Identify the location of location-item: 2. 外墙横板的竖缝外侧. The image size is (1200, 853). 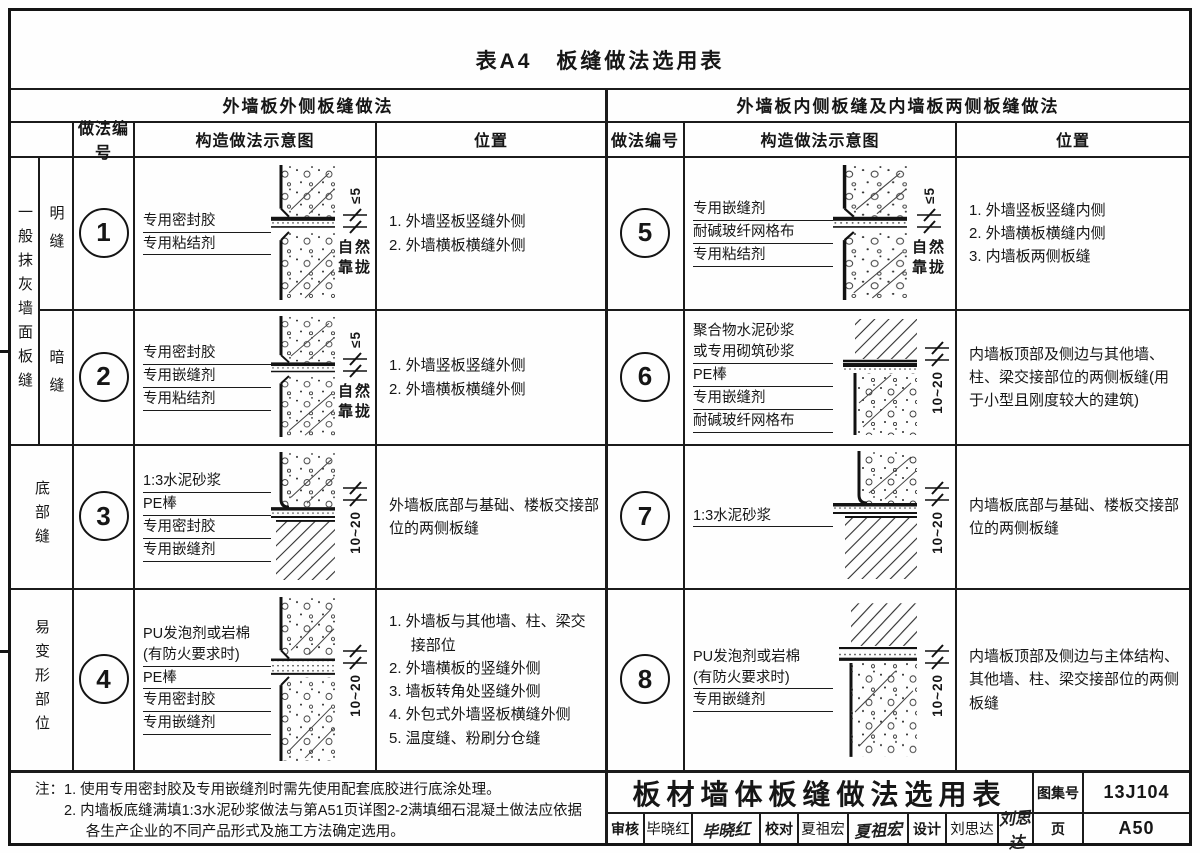
(465, 668).